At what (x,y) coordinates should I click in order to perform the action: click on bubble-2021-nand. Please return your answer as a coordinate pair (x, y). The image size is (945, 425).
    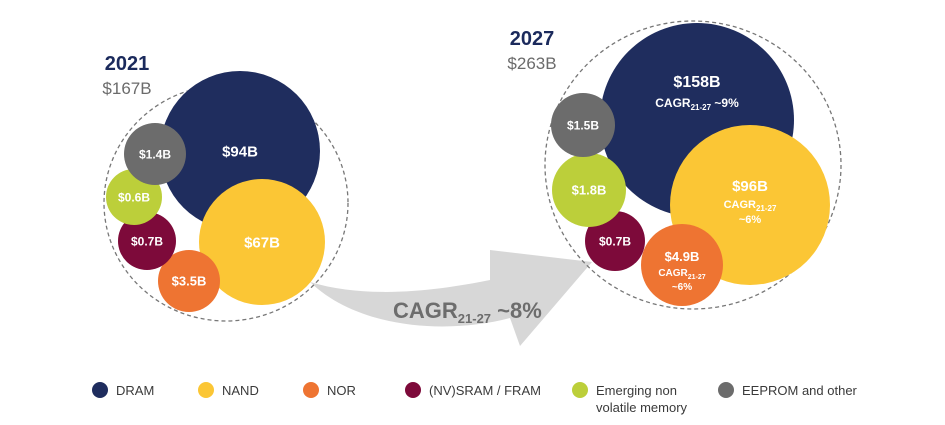
    Looking at the image, I should click on (262, 242).